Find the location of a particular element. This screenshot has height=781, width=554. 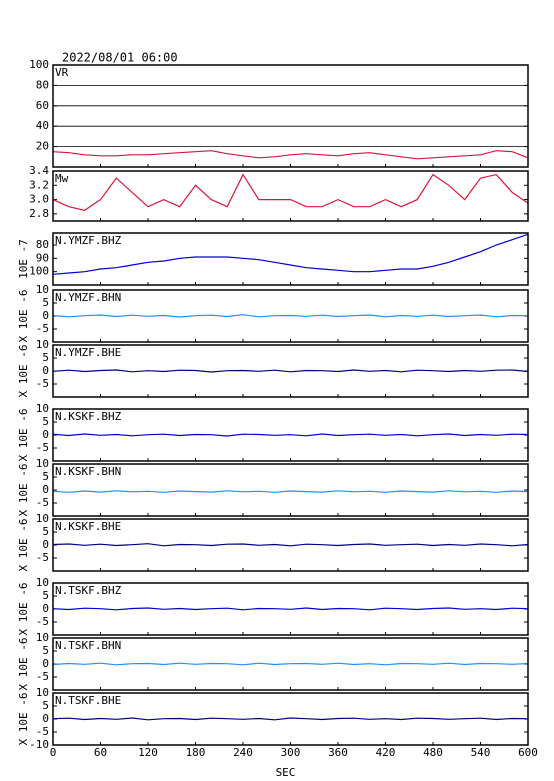

panel-label: N.YMZF.BHZ is located at coordinates (88, 240).